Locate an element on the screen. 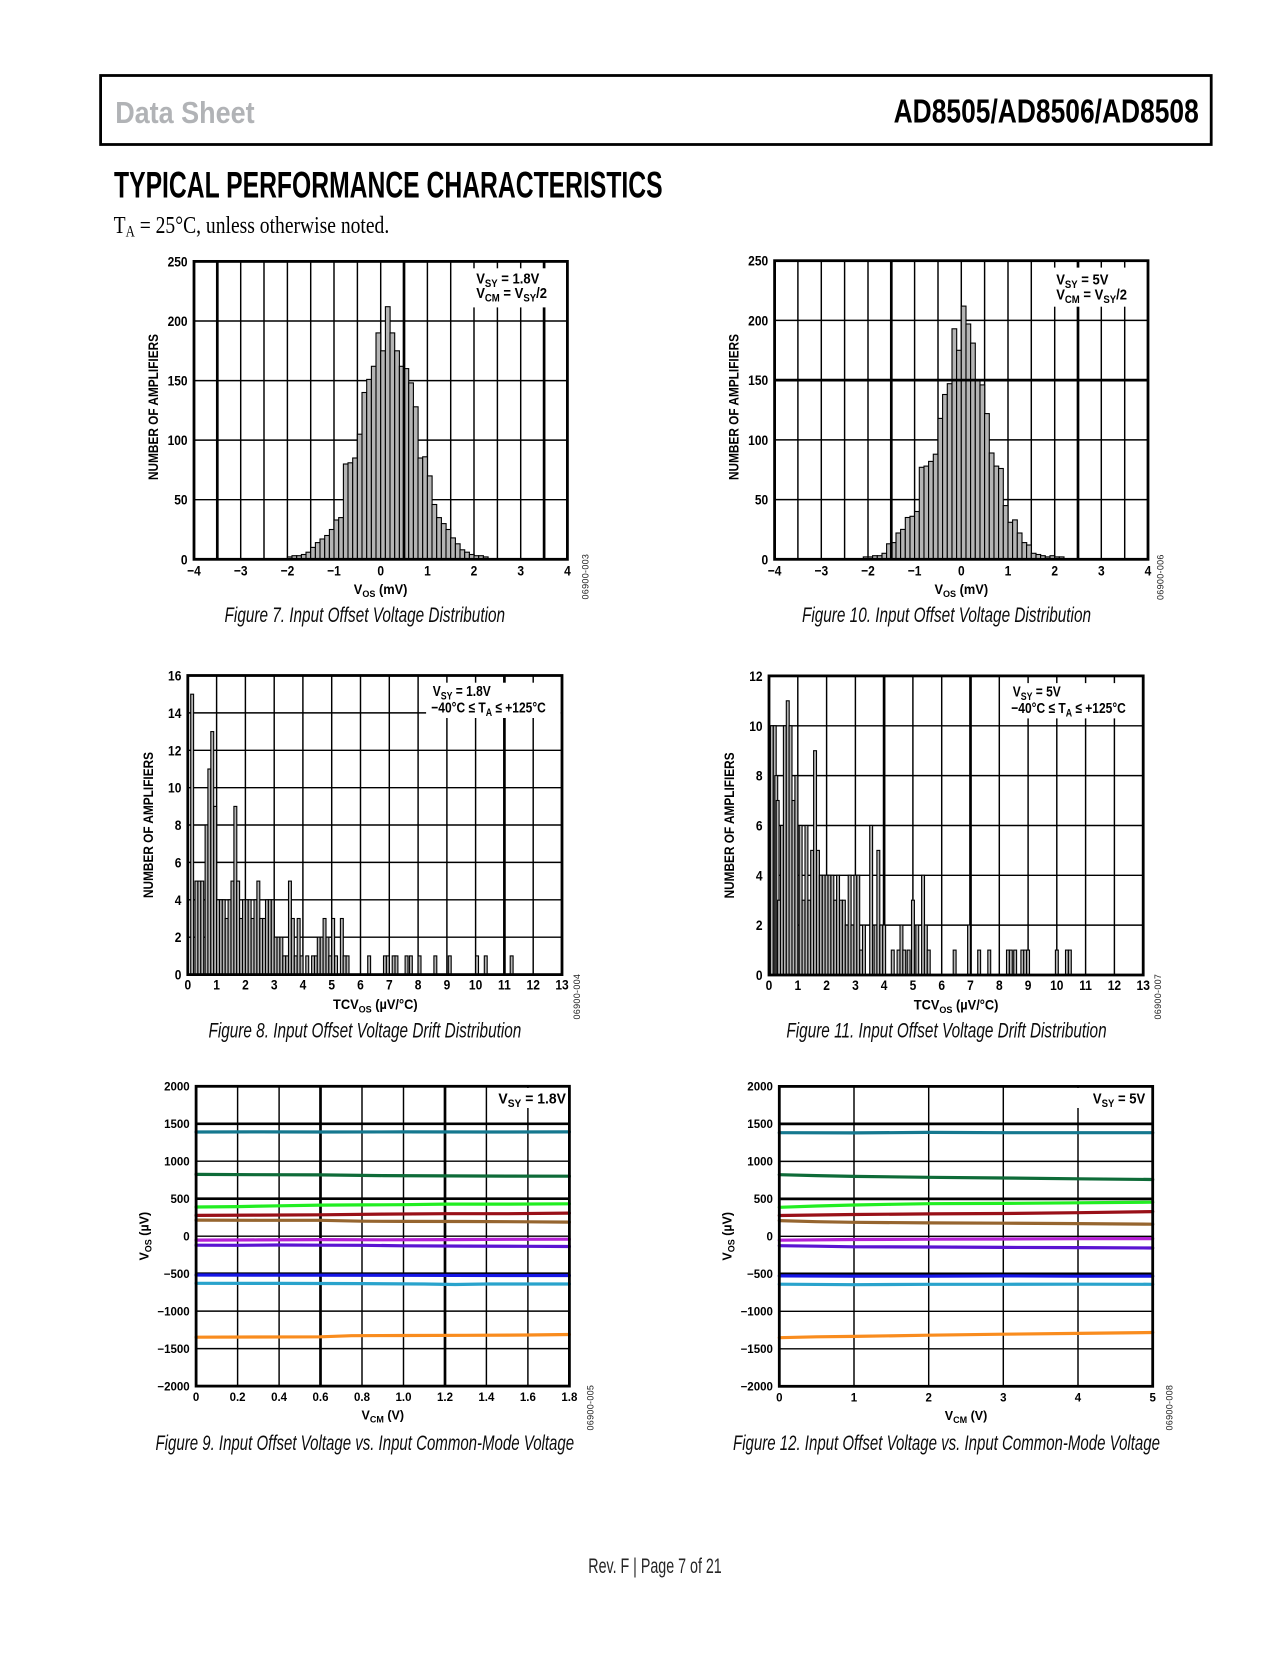 The width and height of the screenshot is (1275, 1655). svg-text: AD8505/AD8506/AD8508 is located at coordinates (1046, 112).